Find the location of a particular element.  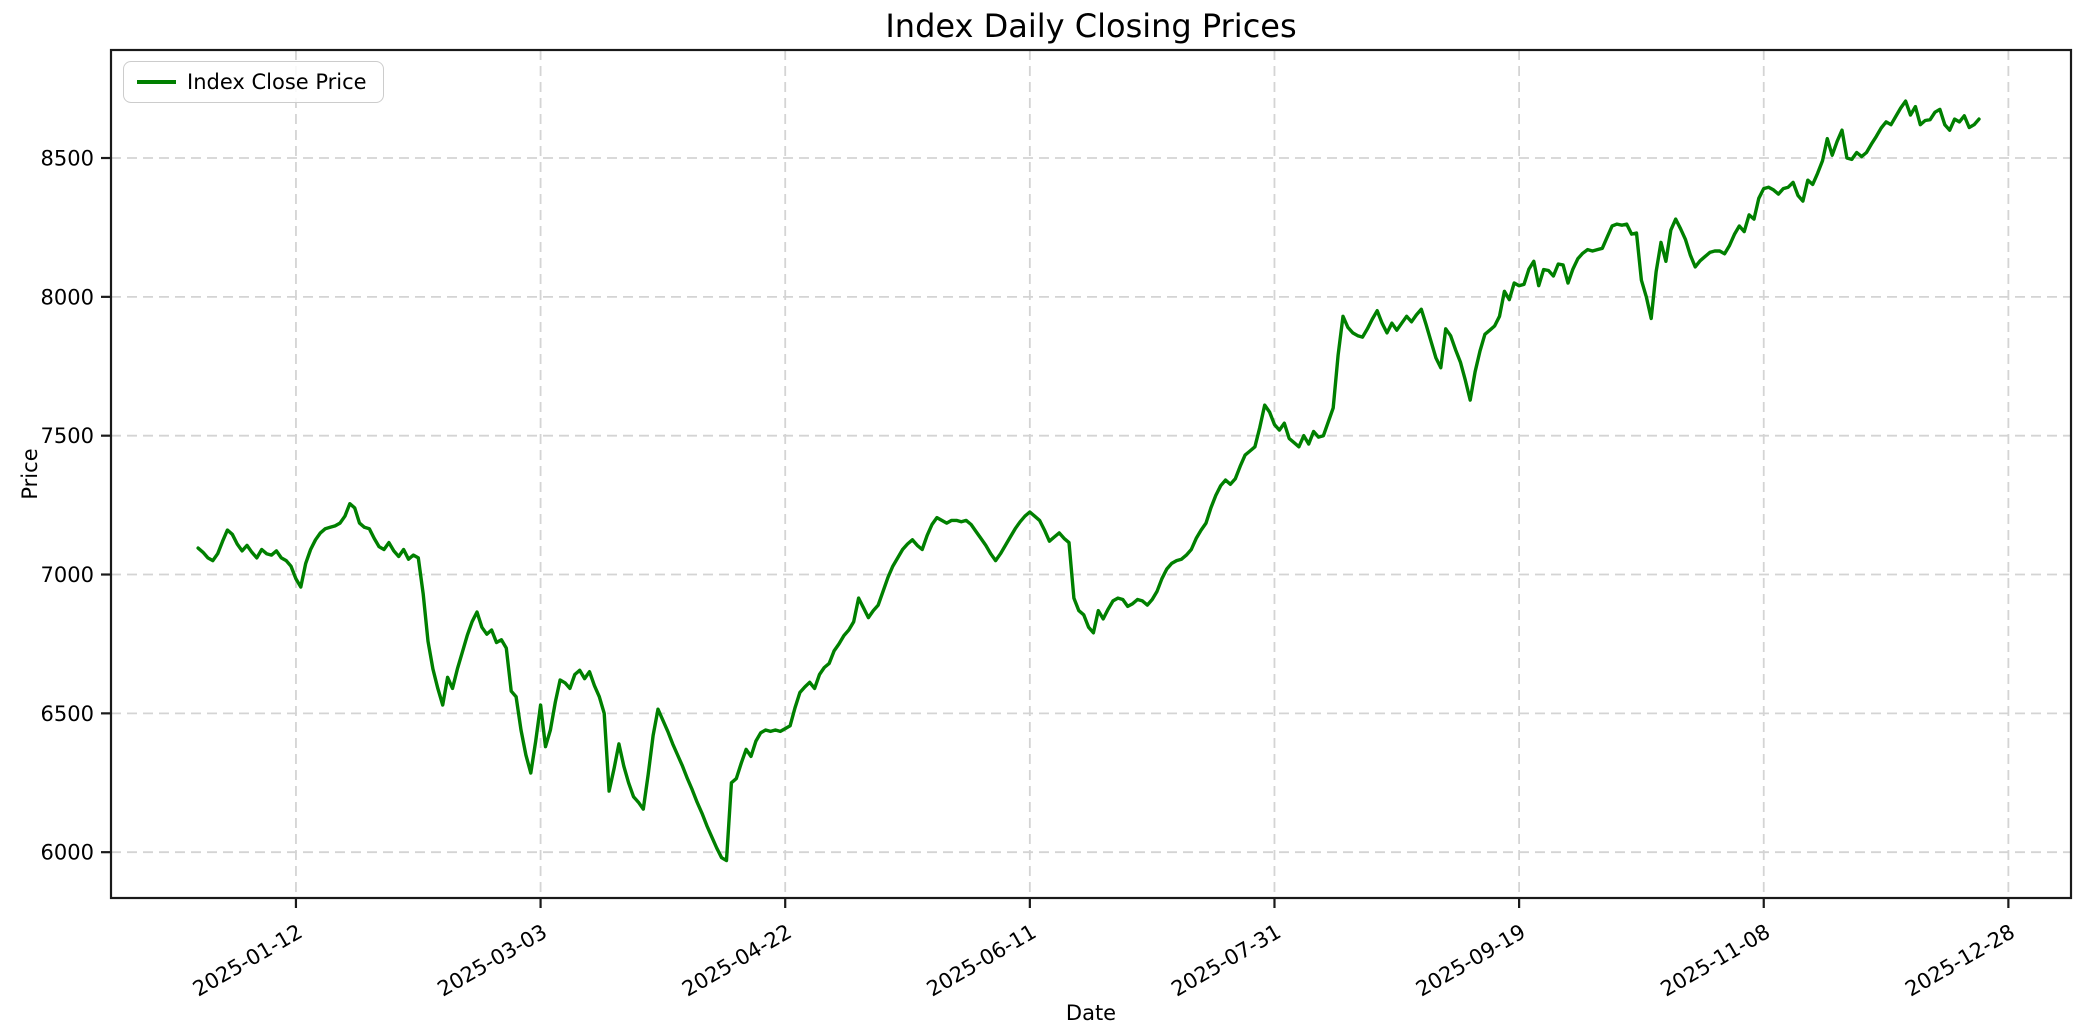

y-tick-label: 7000 is located at coordinates (67, 575).